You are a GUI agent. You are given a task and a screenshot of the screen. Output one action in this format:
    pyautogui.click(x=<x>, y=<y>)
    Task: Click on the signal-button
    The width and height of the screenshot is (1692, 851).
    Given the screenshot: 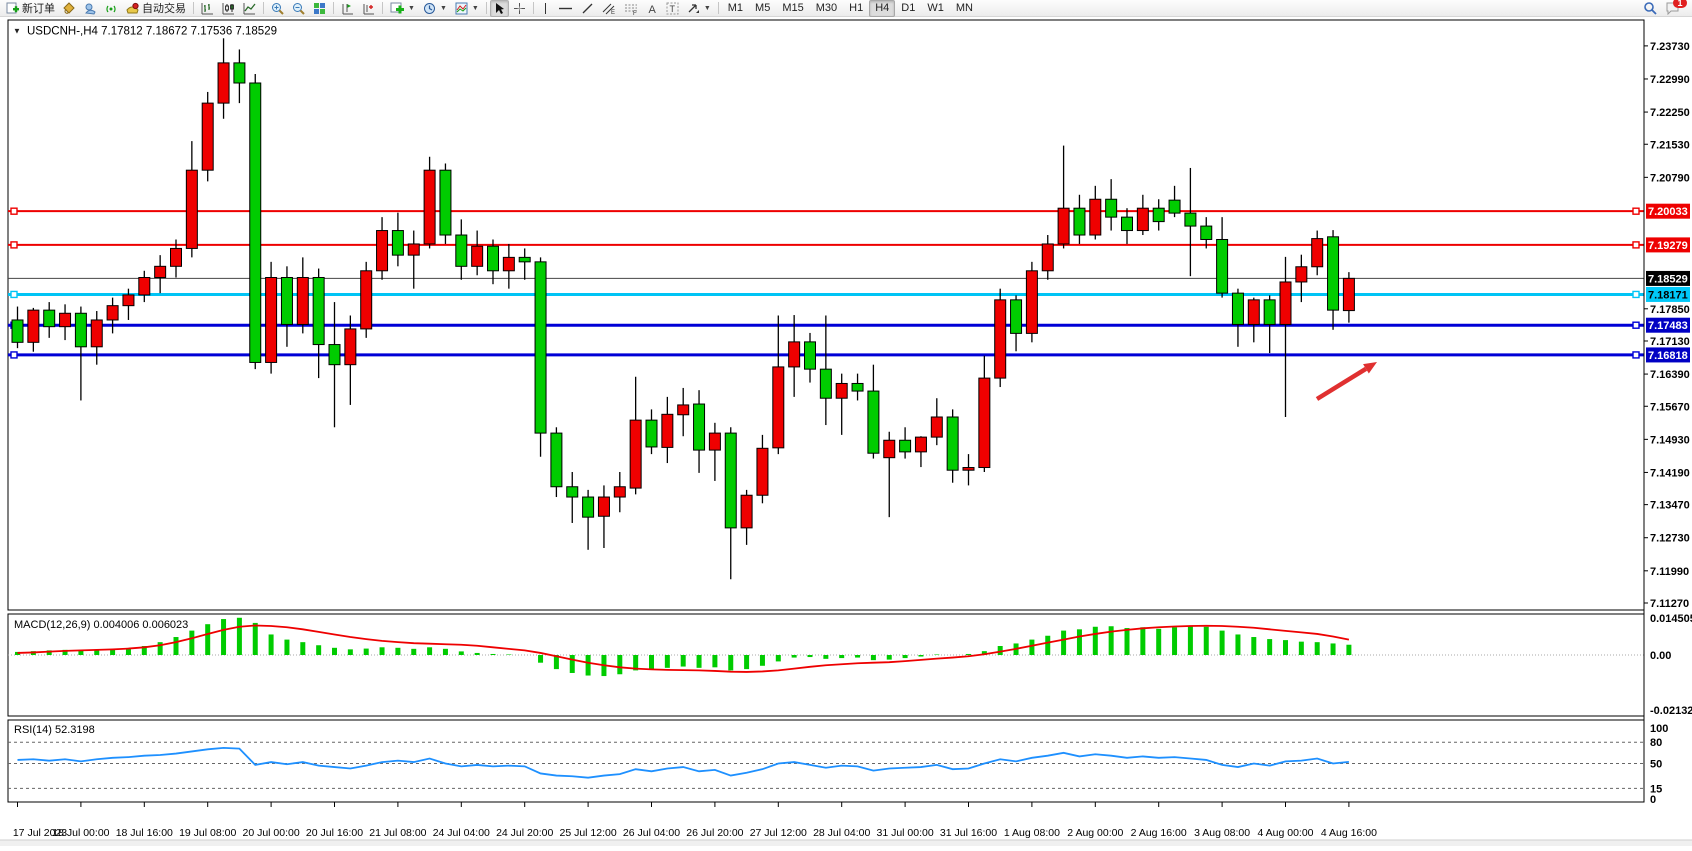 What is the action you would take?
    pyautogui.click(x=111, y=8)
    